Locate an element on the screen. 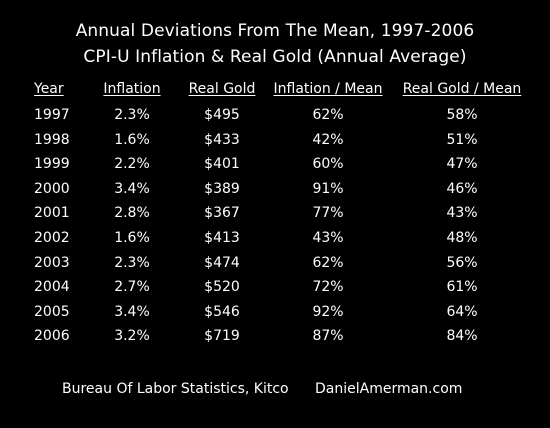 This screenshot has width=550, height=428. table-cell-year: 2005 is located at coordinates (52, 312).